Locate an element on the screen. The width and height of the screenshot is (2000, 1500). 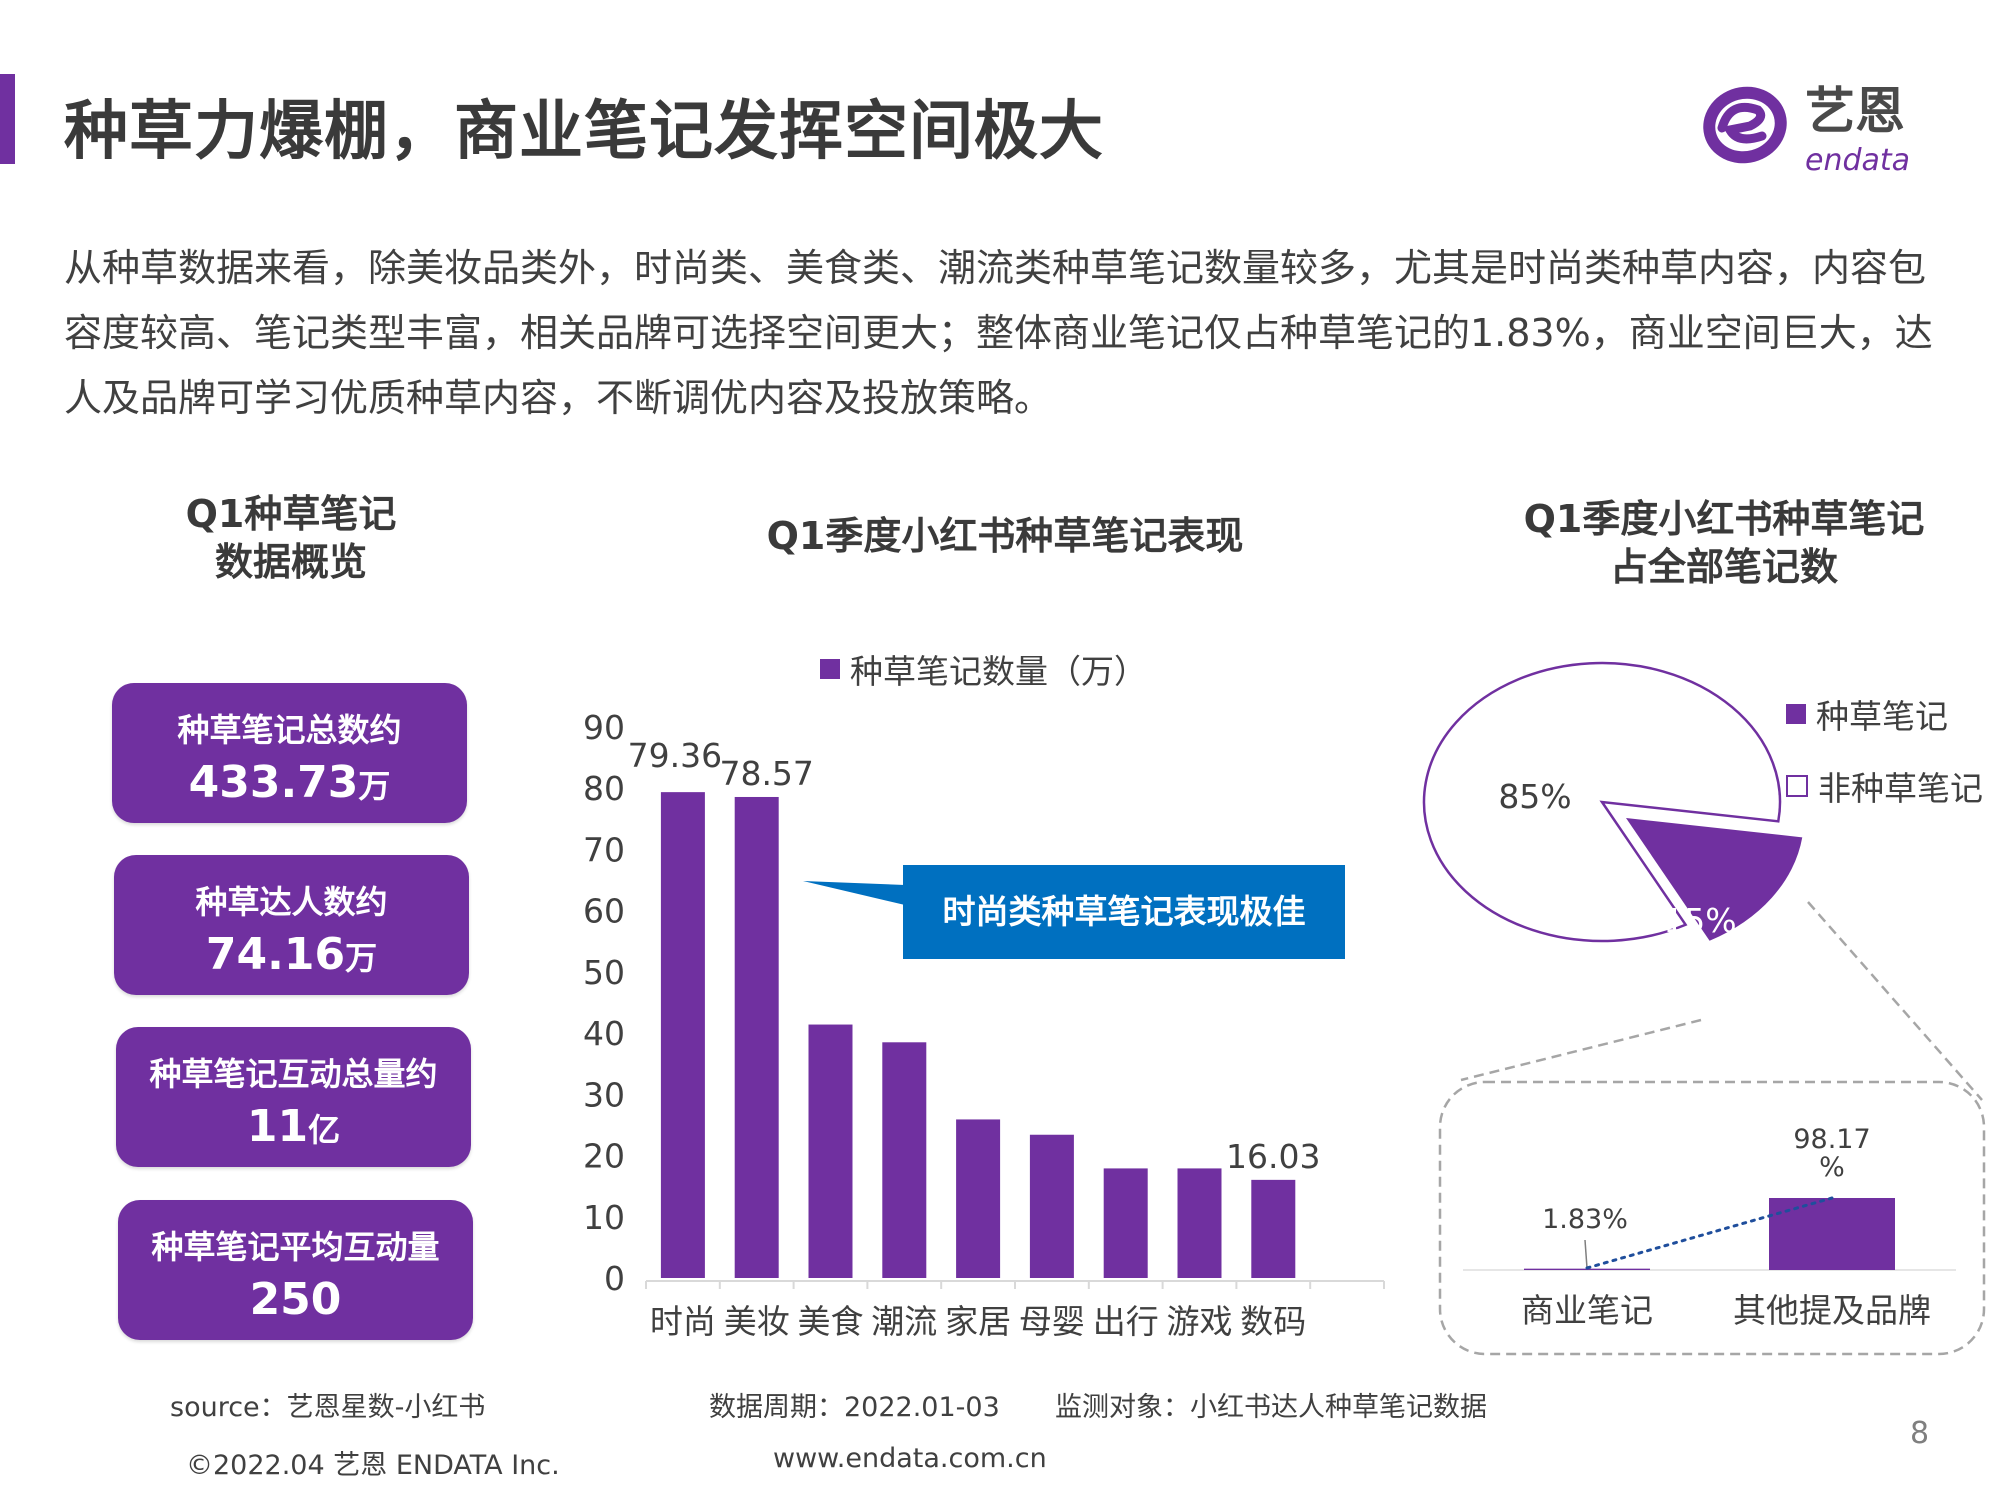
stat-card-interactions: 种草笔记互动总量约 11亿 is located at coordinates (293, 1097).